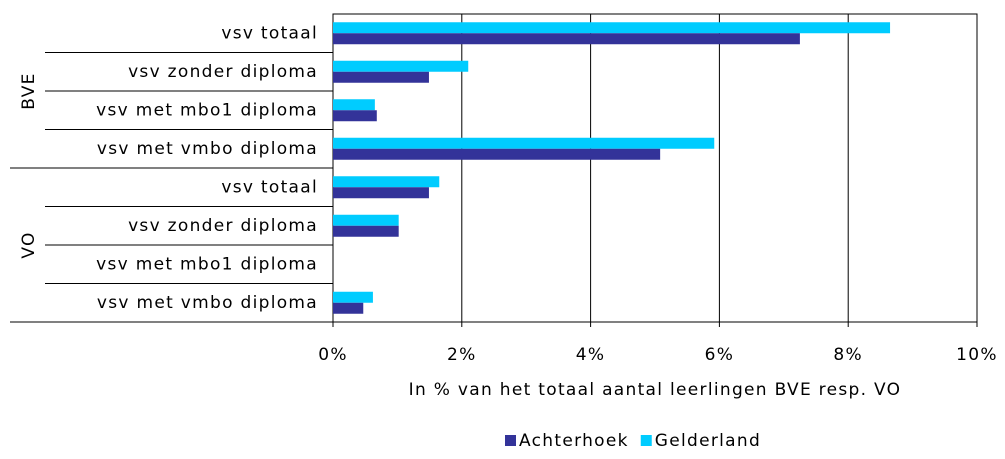  What do you see at coordinates (462, 355) in the screenshot?
I see `x-tick-label: 2%` at bounding box center [462, 355].